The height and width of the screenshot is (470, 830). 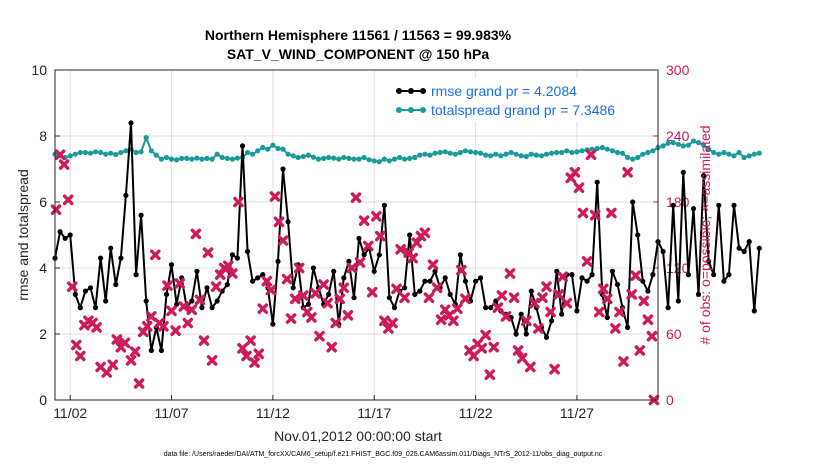 What do you see at coordinates (407, 149) in the screenshot?
I see `totalspread-series` at bounding box center [407, 149].